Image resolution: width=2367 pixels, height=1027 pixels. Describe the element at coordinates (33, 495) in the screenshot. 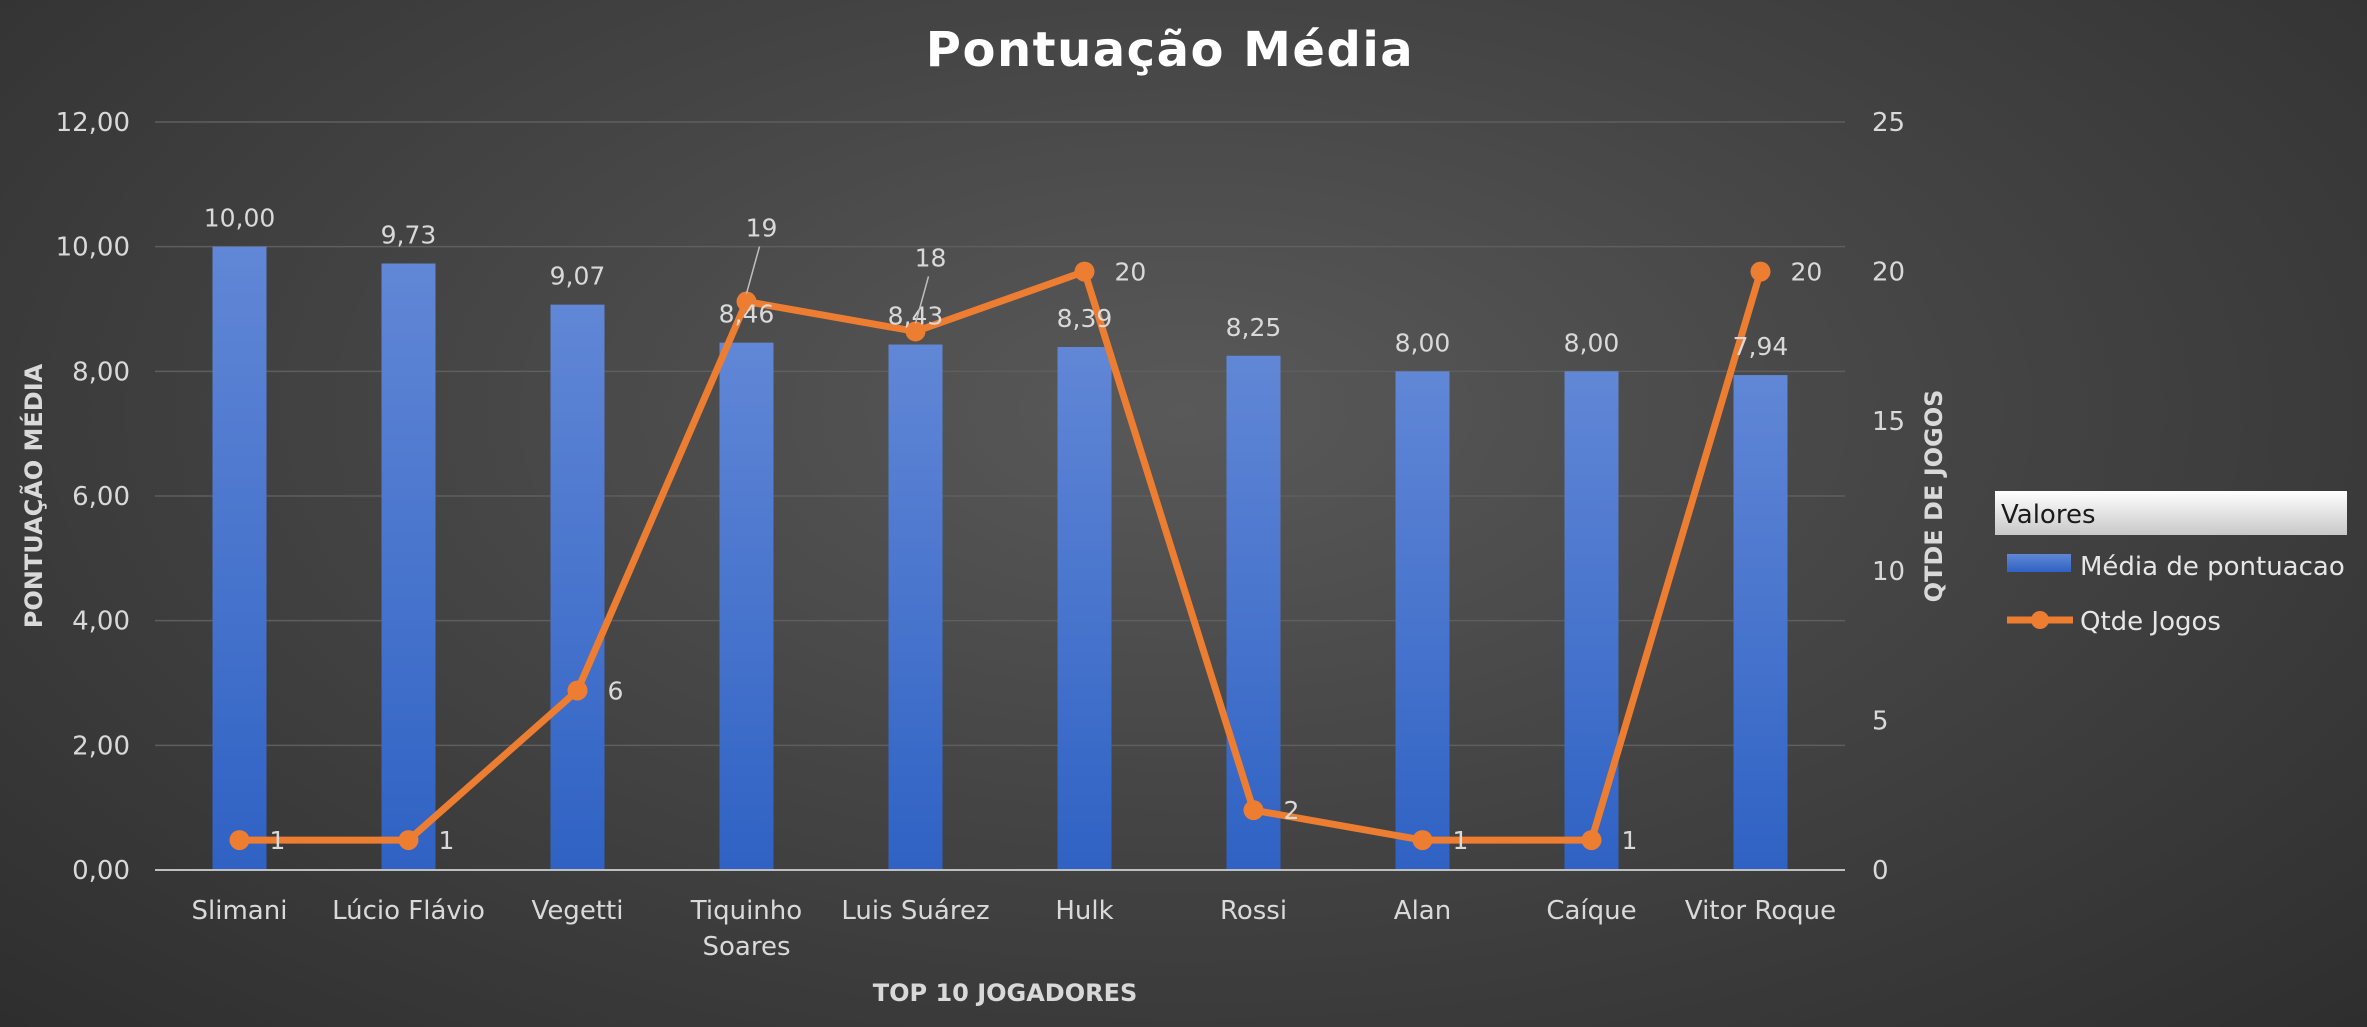

I see `y-axis-title: PONTUAÇÃO MÉDIA` at that location.